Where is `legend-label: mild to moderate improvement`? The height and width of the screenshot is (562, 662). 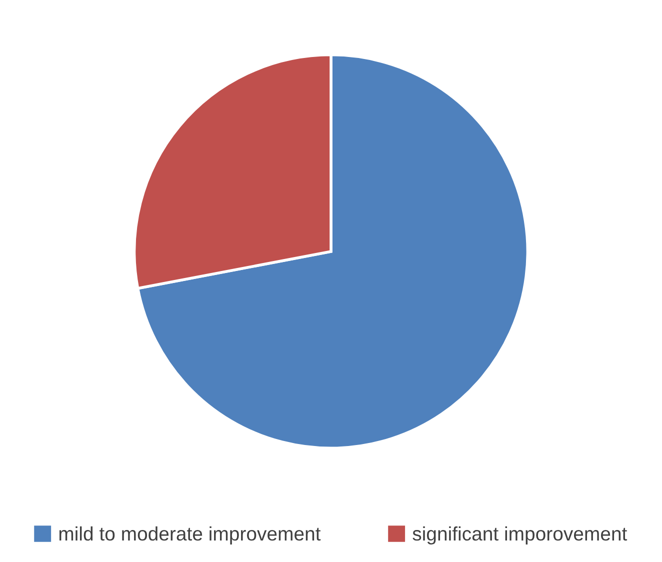
legend-label: mild to moderate improvement is located at coordinates (190, 535).